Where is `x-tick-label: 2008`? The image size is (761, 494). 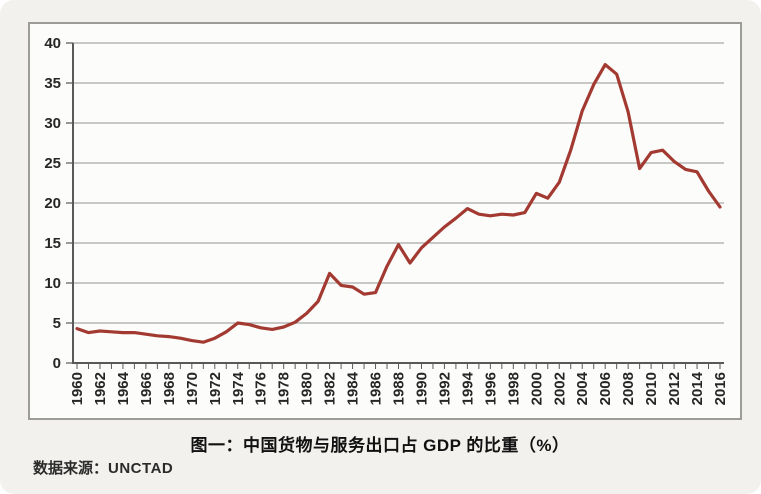
x-tick-label: 2008 is located at coordinates (628, 388).